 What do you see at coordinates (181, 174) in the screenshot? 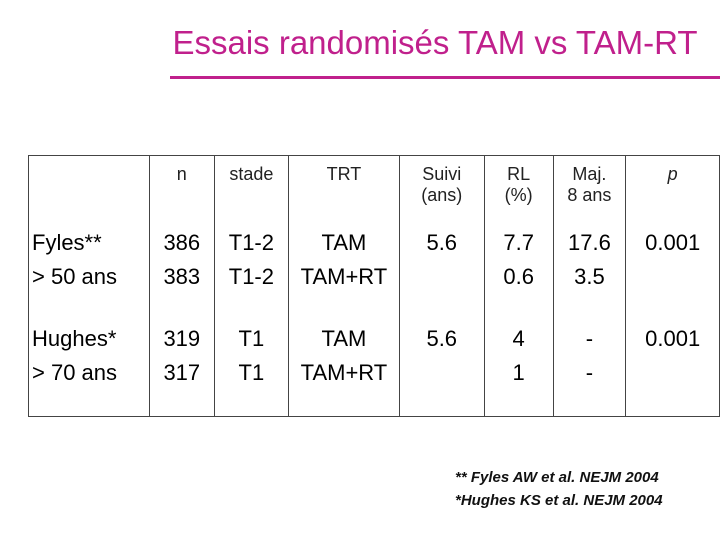
I see `cell-text: n` at bounding box center [181, 174].